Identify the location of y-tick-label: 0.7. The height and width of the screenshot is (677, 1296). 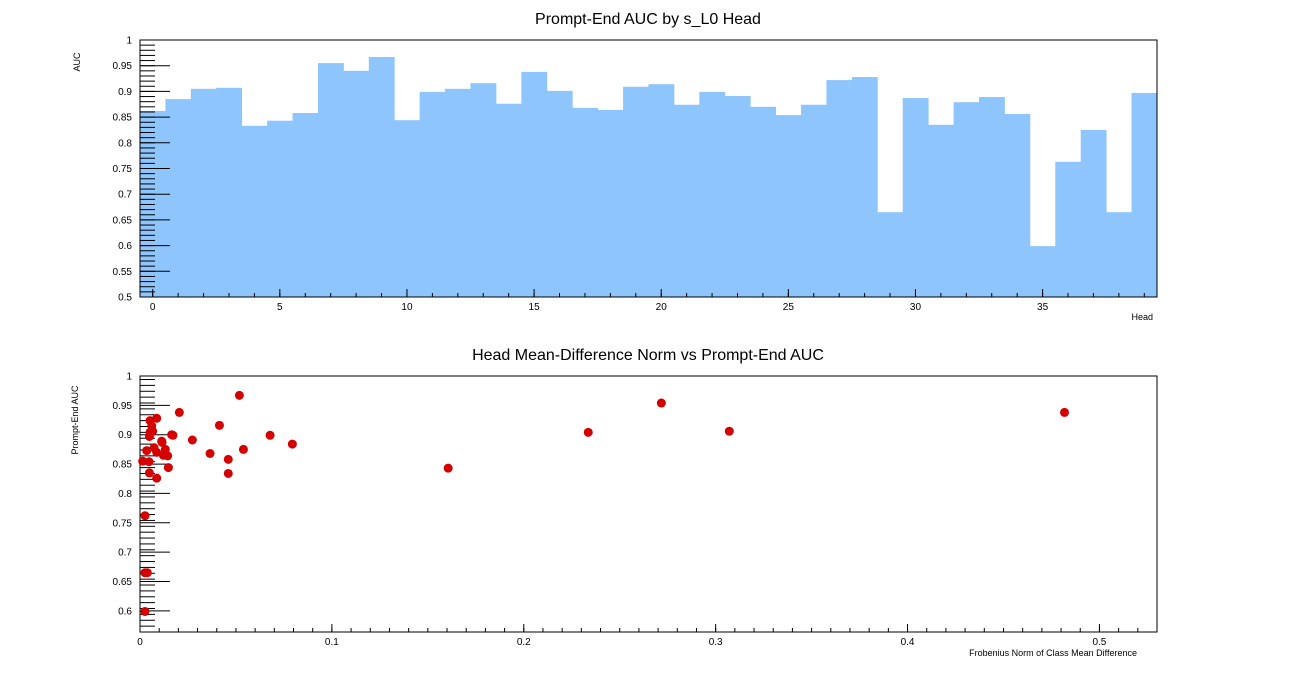
(125, 195).